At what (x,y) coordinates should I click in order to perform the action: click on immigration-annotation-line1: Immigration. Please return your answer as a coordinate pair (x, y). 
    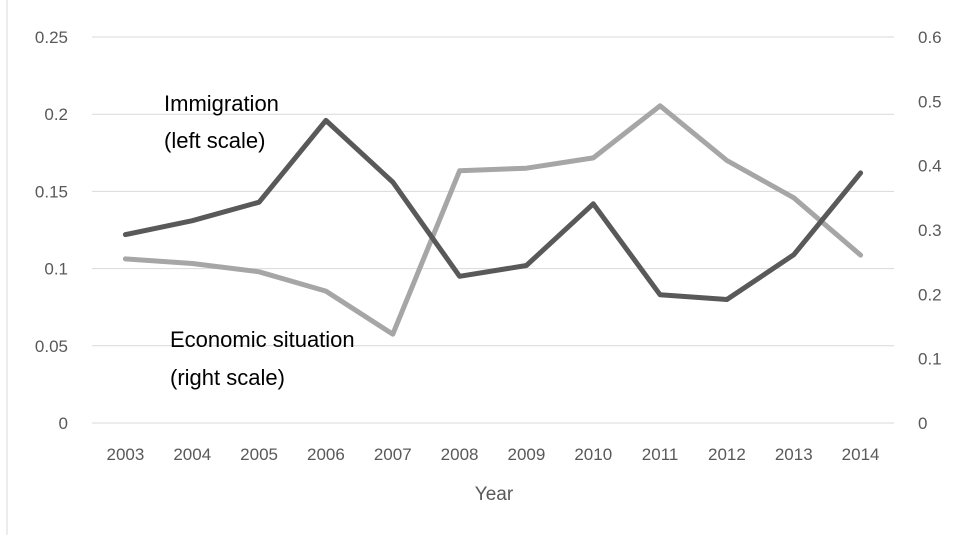
    Looking at the image, I should click on (221, 103).